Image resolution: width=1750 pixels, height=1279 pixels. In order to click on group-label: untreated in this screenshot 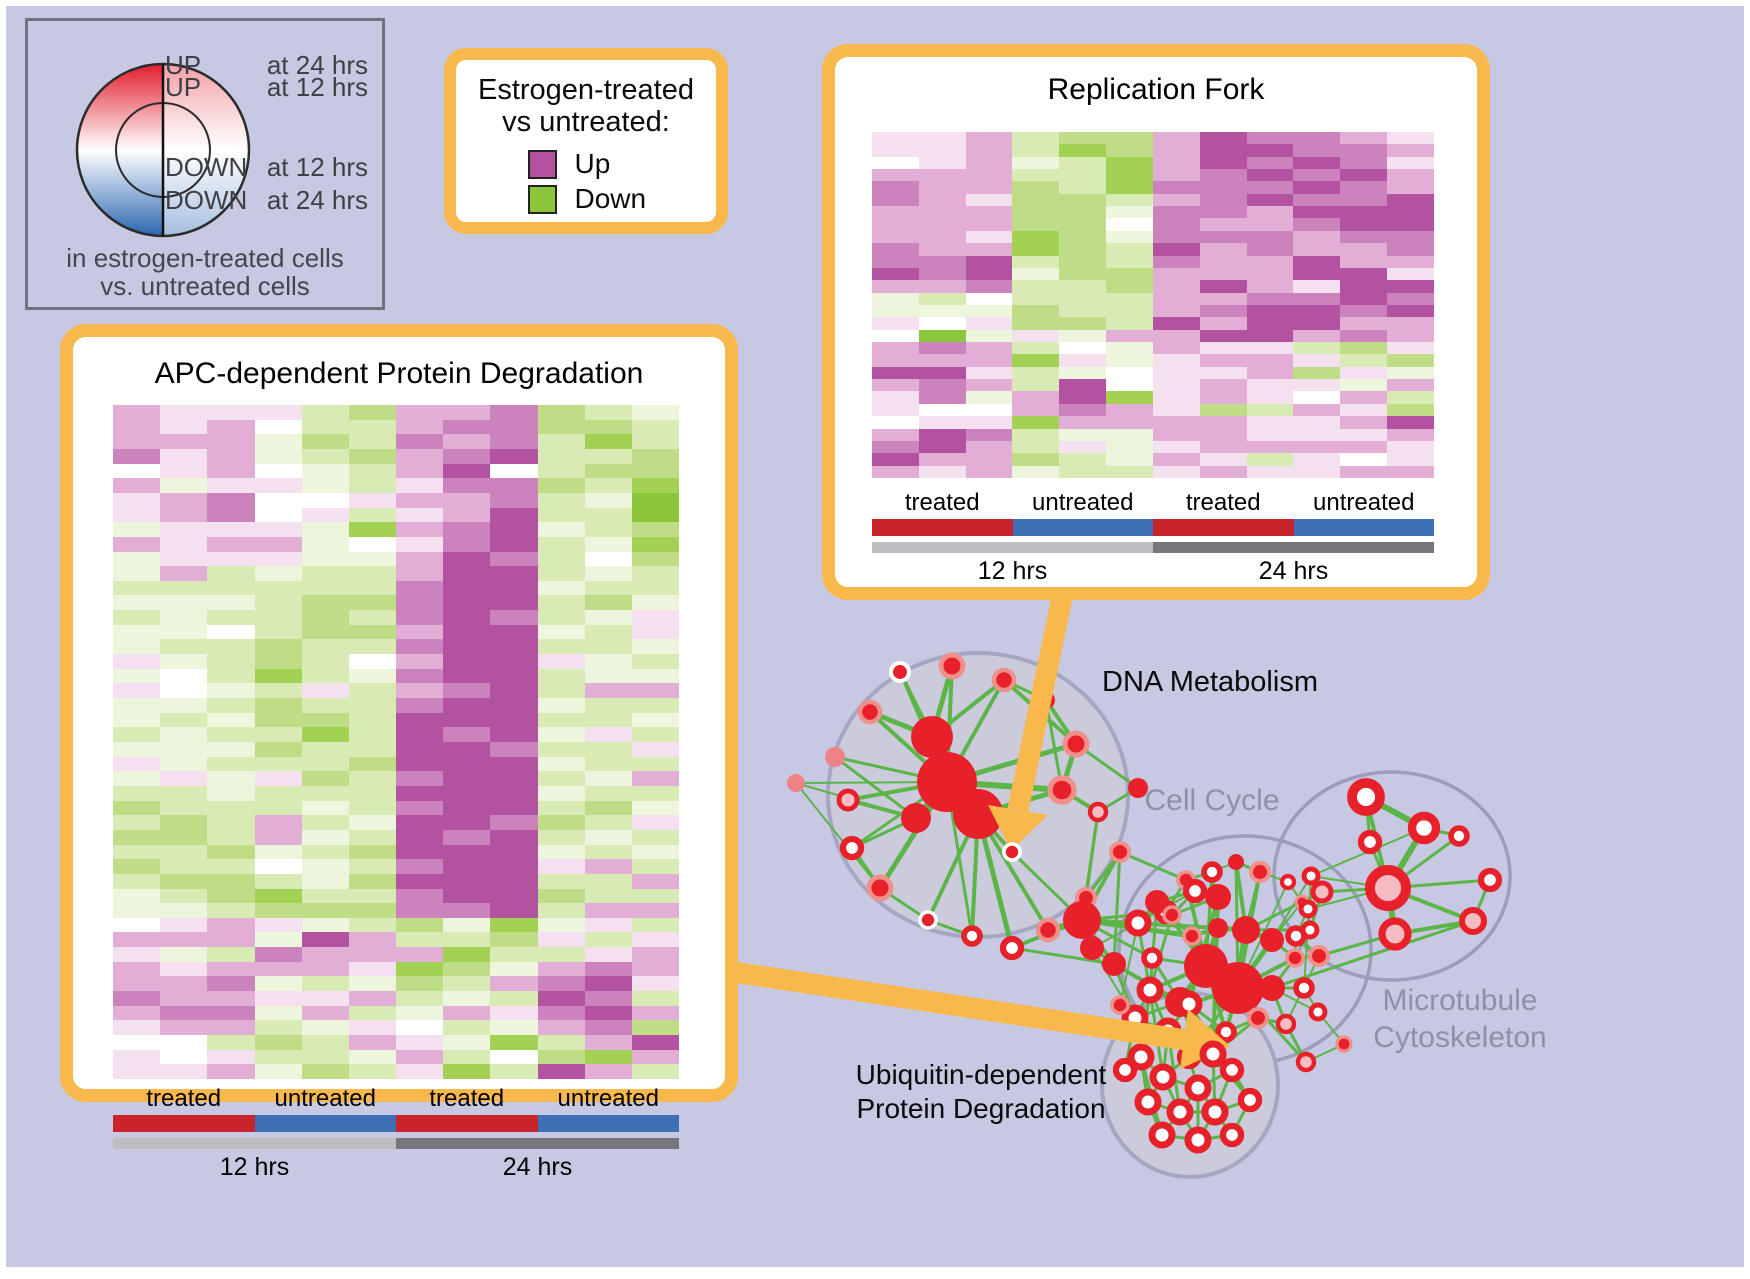, I will do `click(1083, 502)`.